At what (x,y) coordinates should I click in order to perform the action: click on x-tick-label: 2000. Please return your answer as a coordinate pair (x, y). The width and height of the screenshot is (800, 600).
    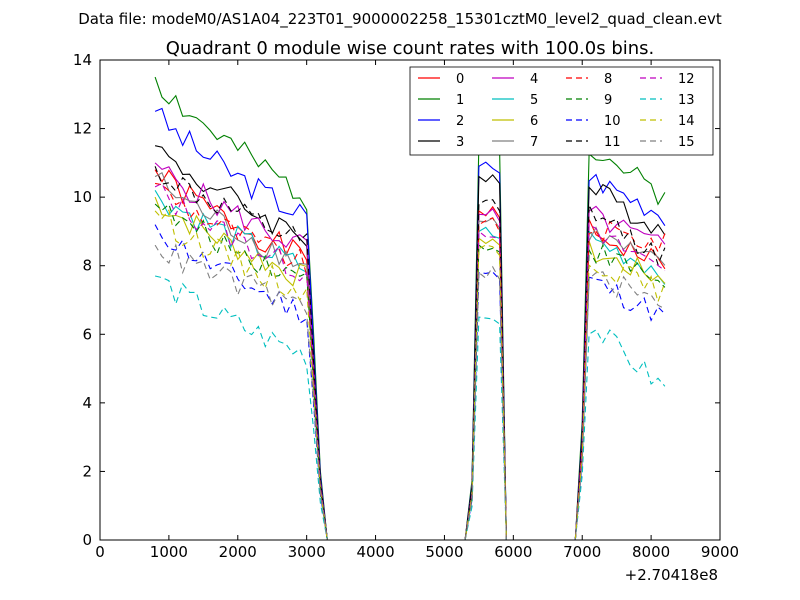
    Looking at the image, I should click on (238, 552).